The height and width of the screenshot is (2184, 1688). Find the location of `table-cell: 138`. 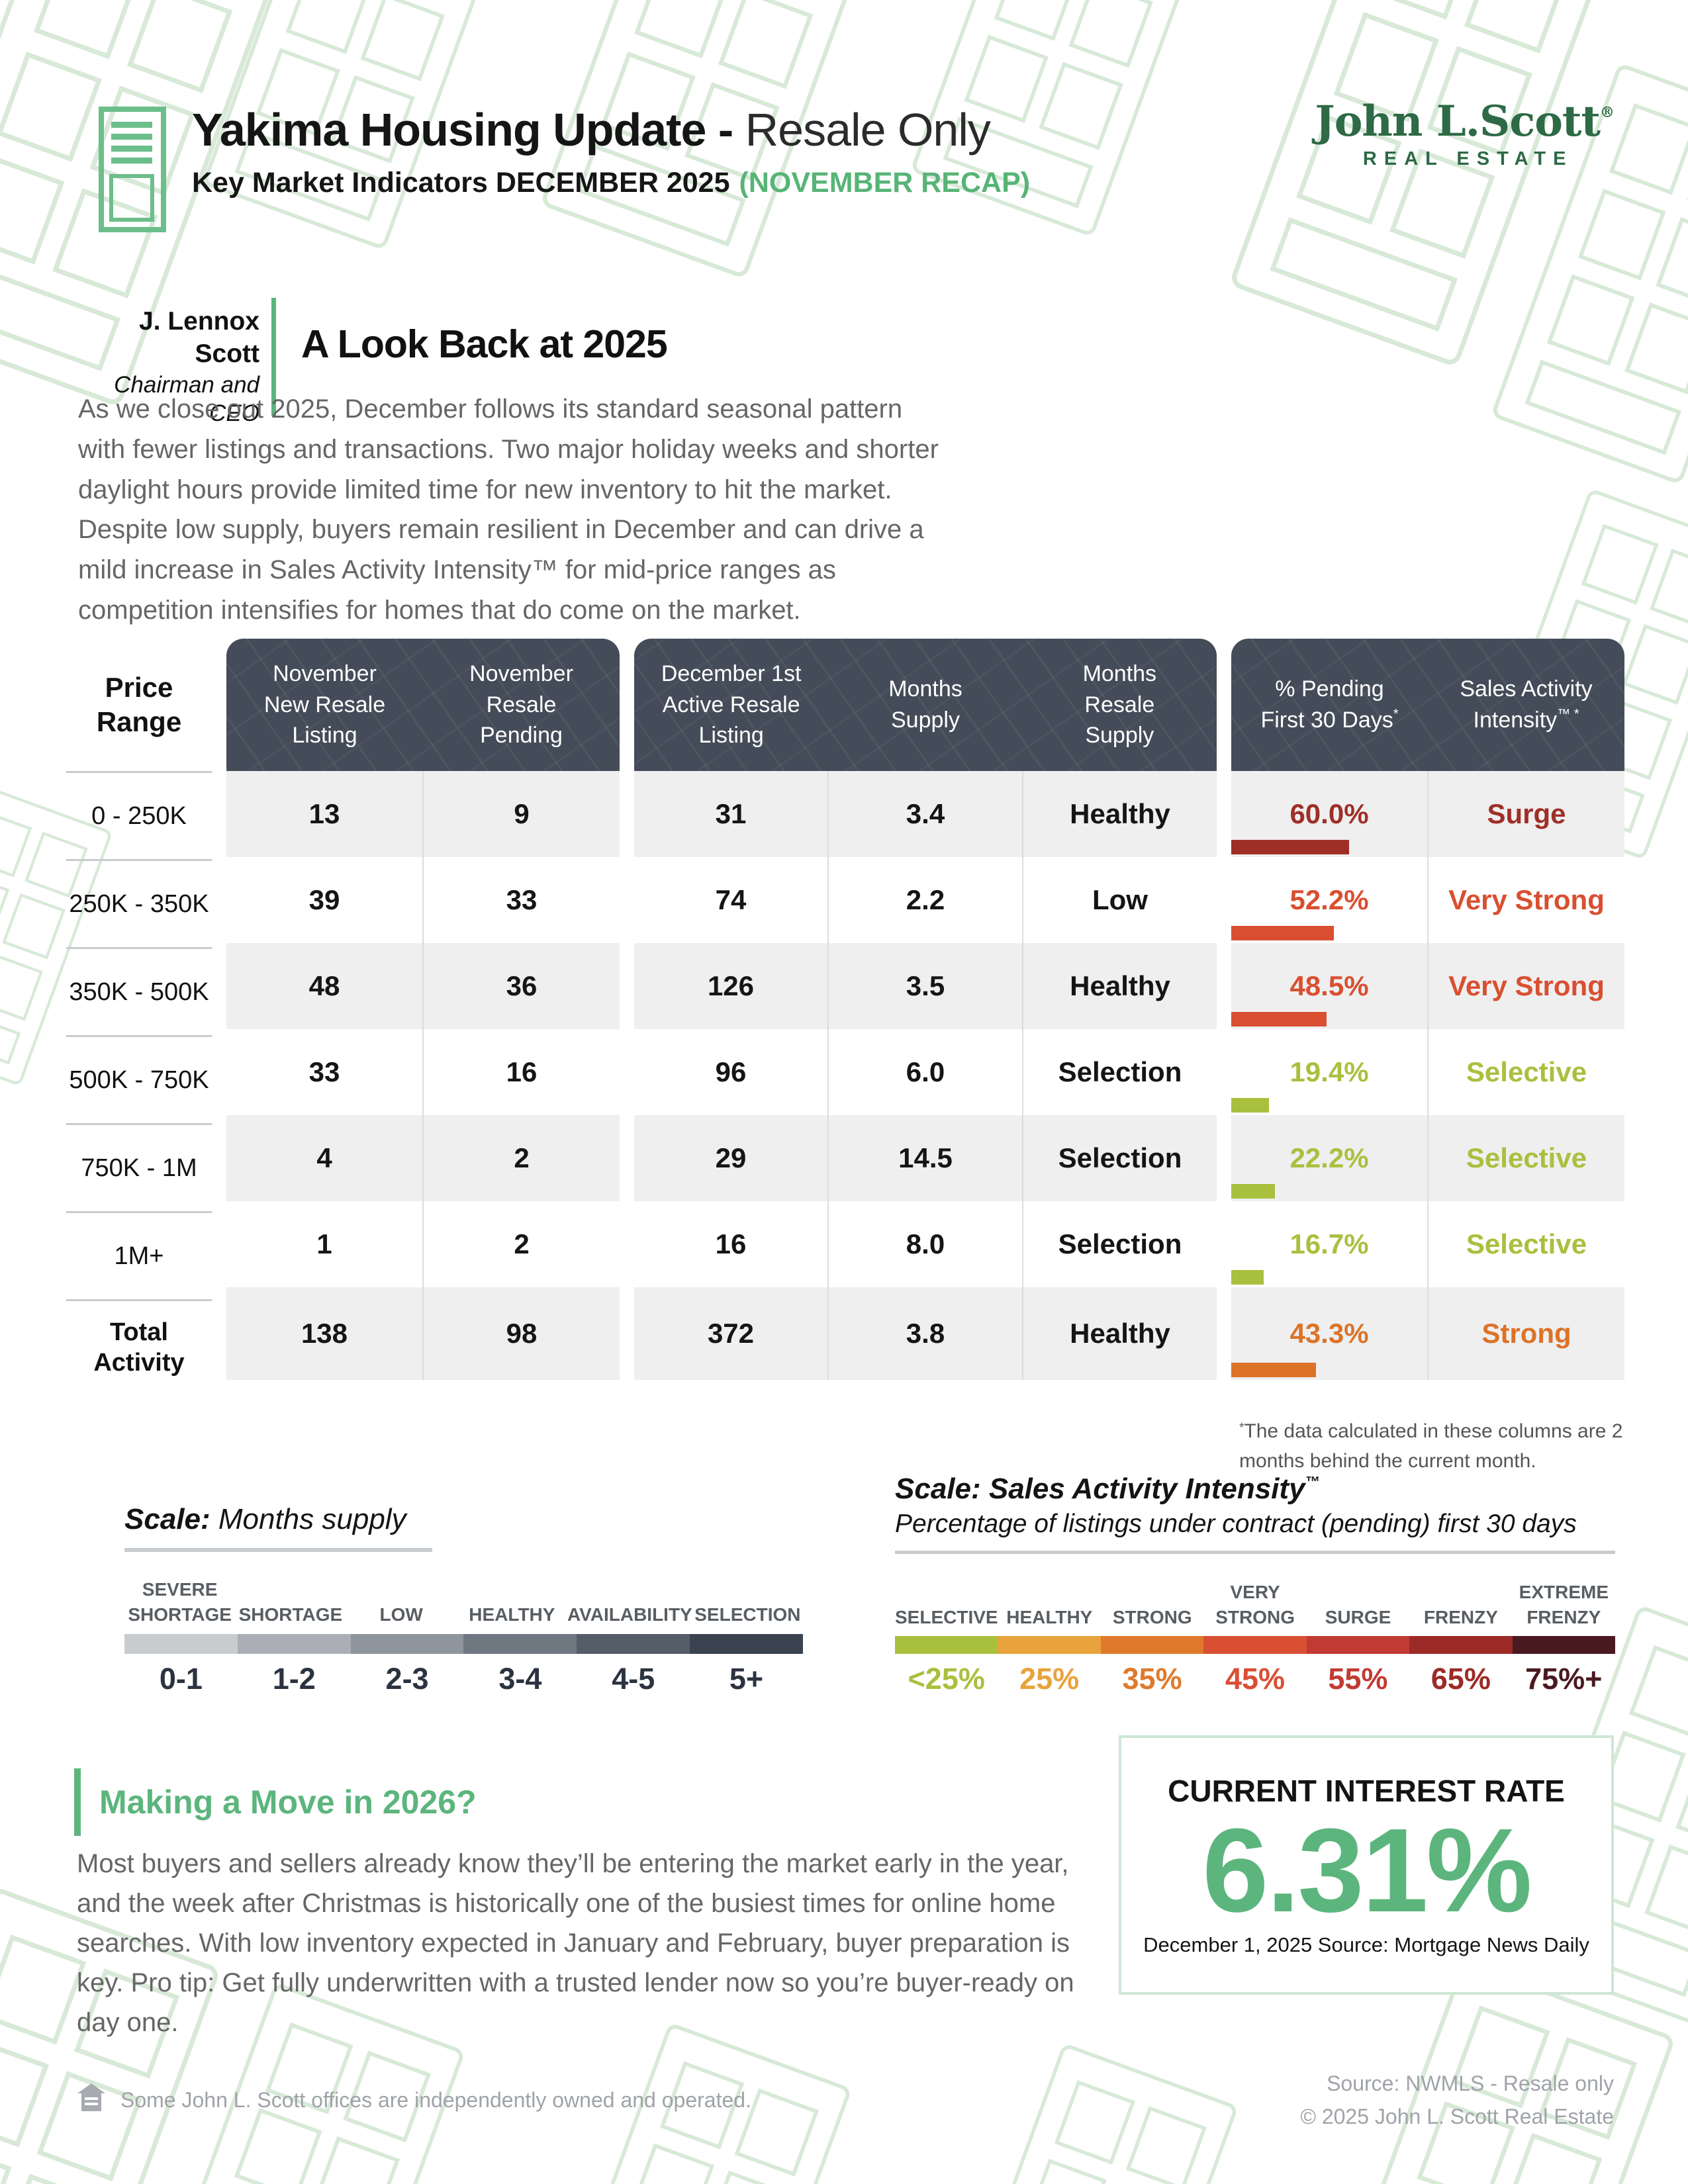

table-cell: 138 is located at coordinates (324, 1333).